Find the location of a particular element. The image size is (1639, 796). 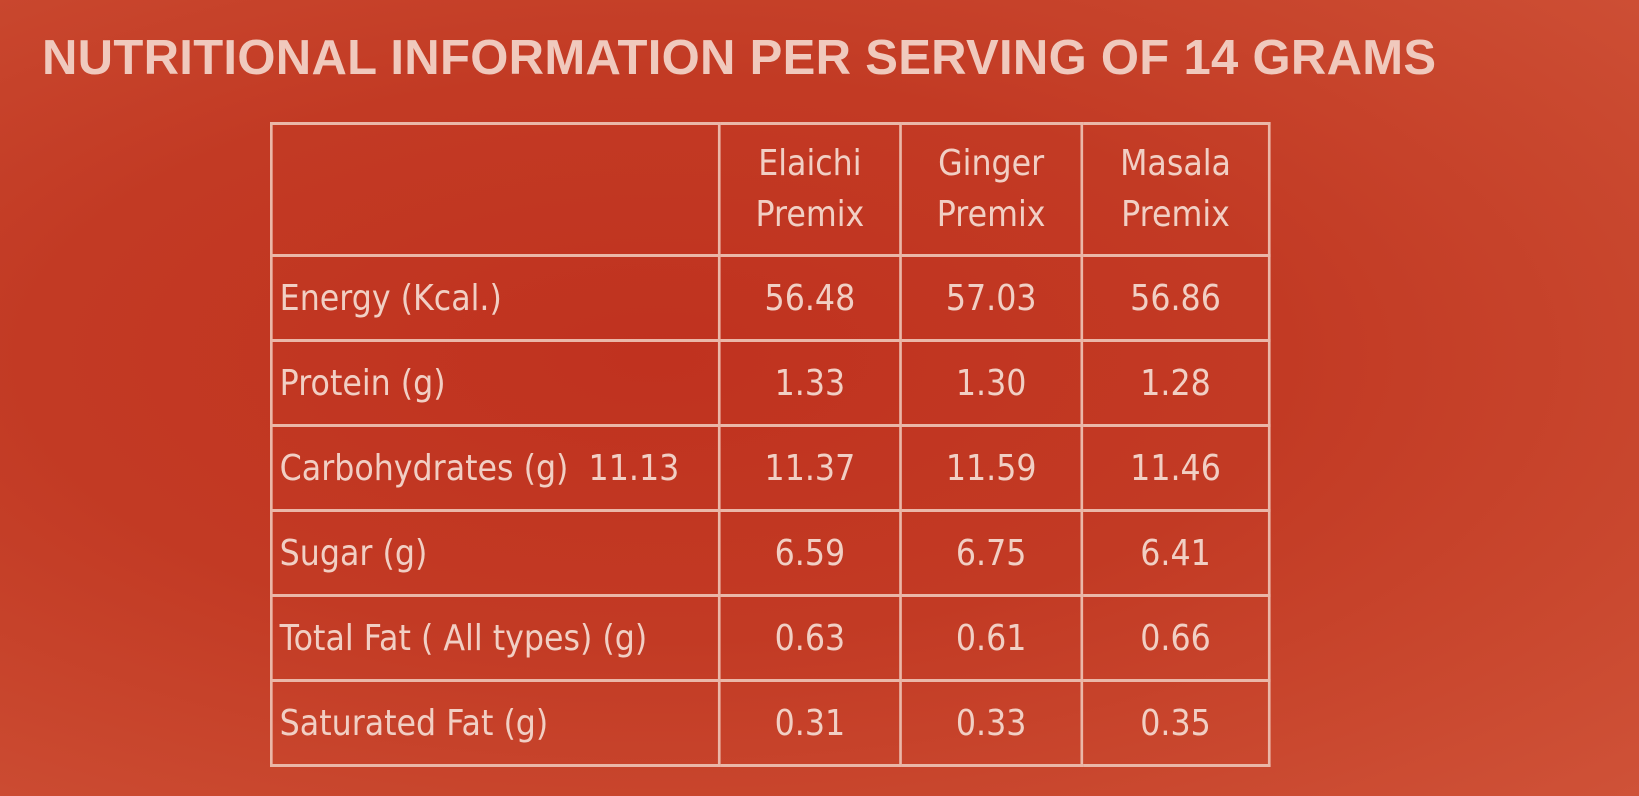

header-blank-cell is located at coordinates (495, 189).